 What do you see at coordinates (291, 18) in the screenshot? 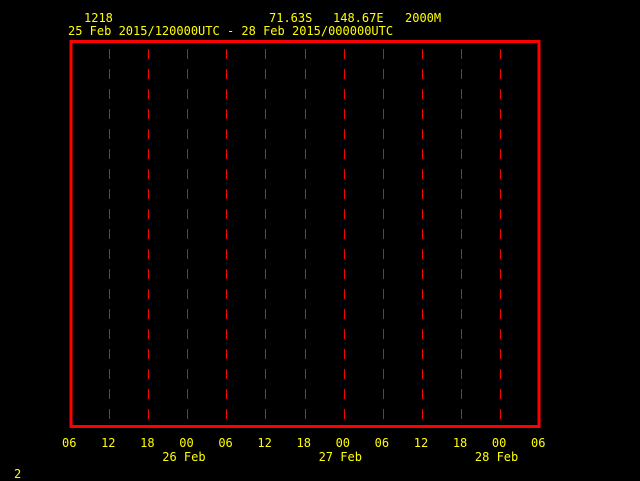
I see `latitude: 71.63S` at bounding box center [291, 18].